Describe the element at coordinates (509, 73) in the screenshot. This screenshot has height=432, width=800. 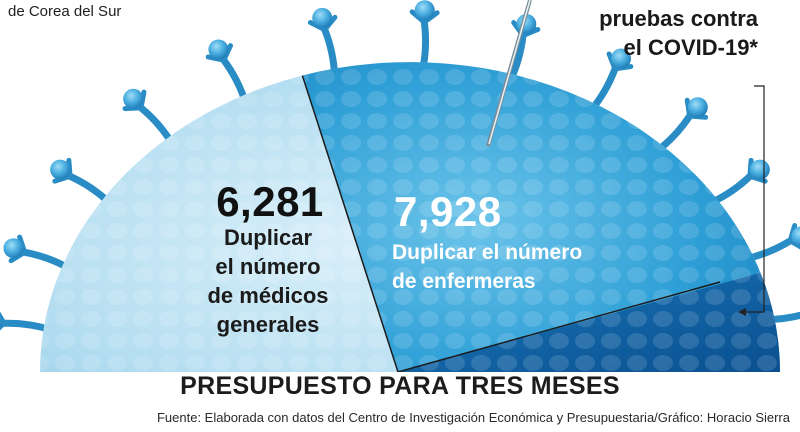
I see `syringe-icon` at that location.